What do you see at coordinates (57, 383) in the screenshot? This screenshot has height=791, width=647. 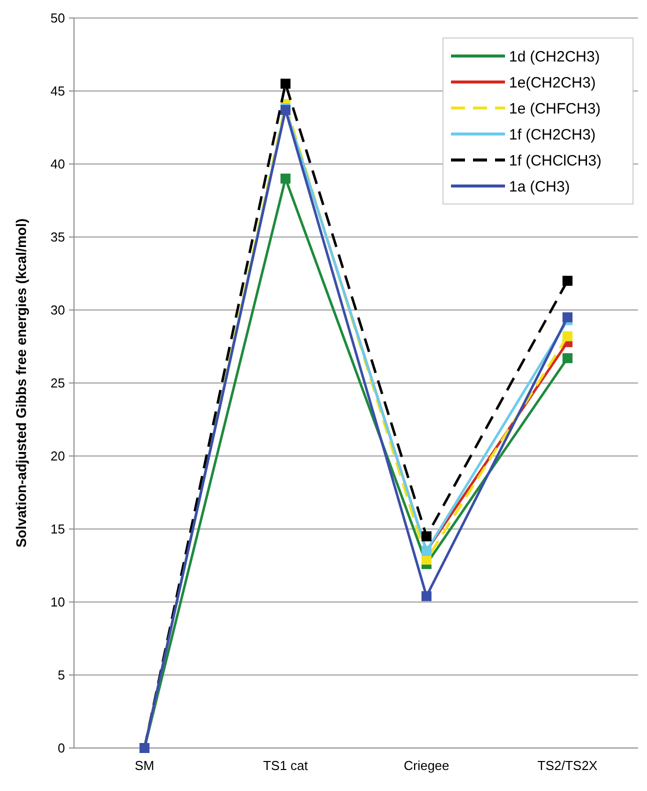 I see `y-tick-label: 25` at bounding box center [57, 383].